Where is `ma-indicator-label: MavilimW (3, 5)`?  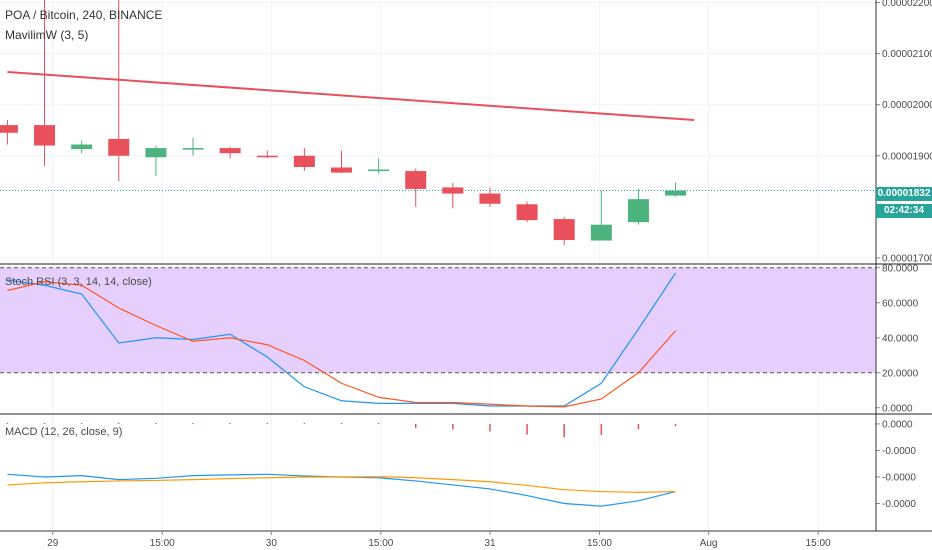
ma-indicator-label: MavilimW (3, 5) is located at coordinates (47, 35).